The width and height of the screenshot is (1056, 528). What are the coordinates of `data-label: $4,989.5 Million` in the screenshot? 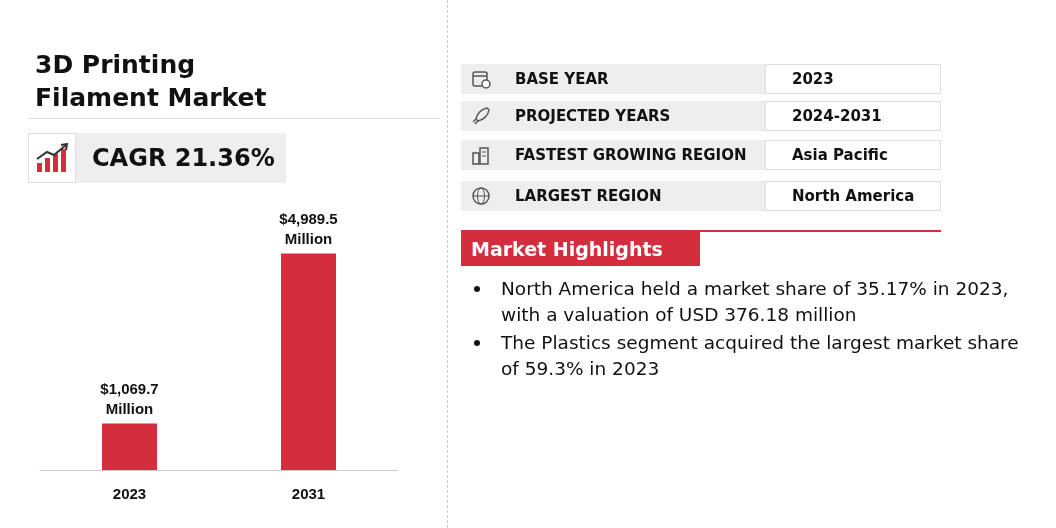 It's located at (308, 228).